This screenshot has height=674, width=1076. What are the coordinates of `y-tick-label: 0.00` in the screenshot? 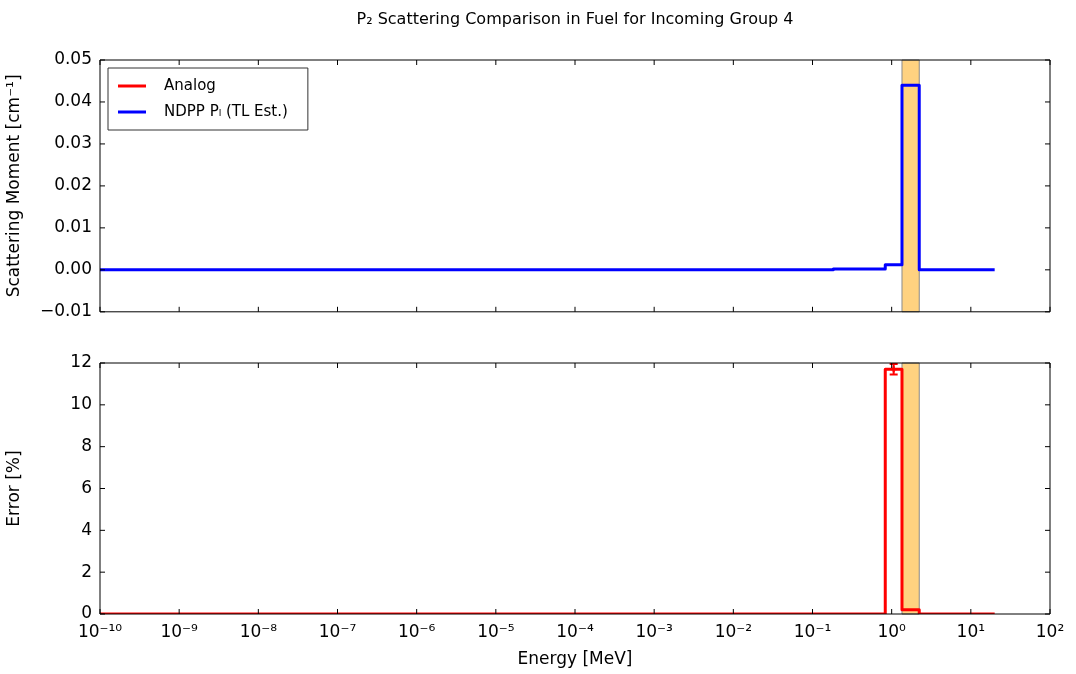 It's located at (73, 268).